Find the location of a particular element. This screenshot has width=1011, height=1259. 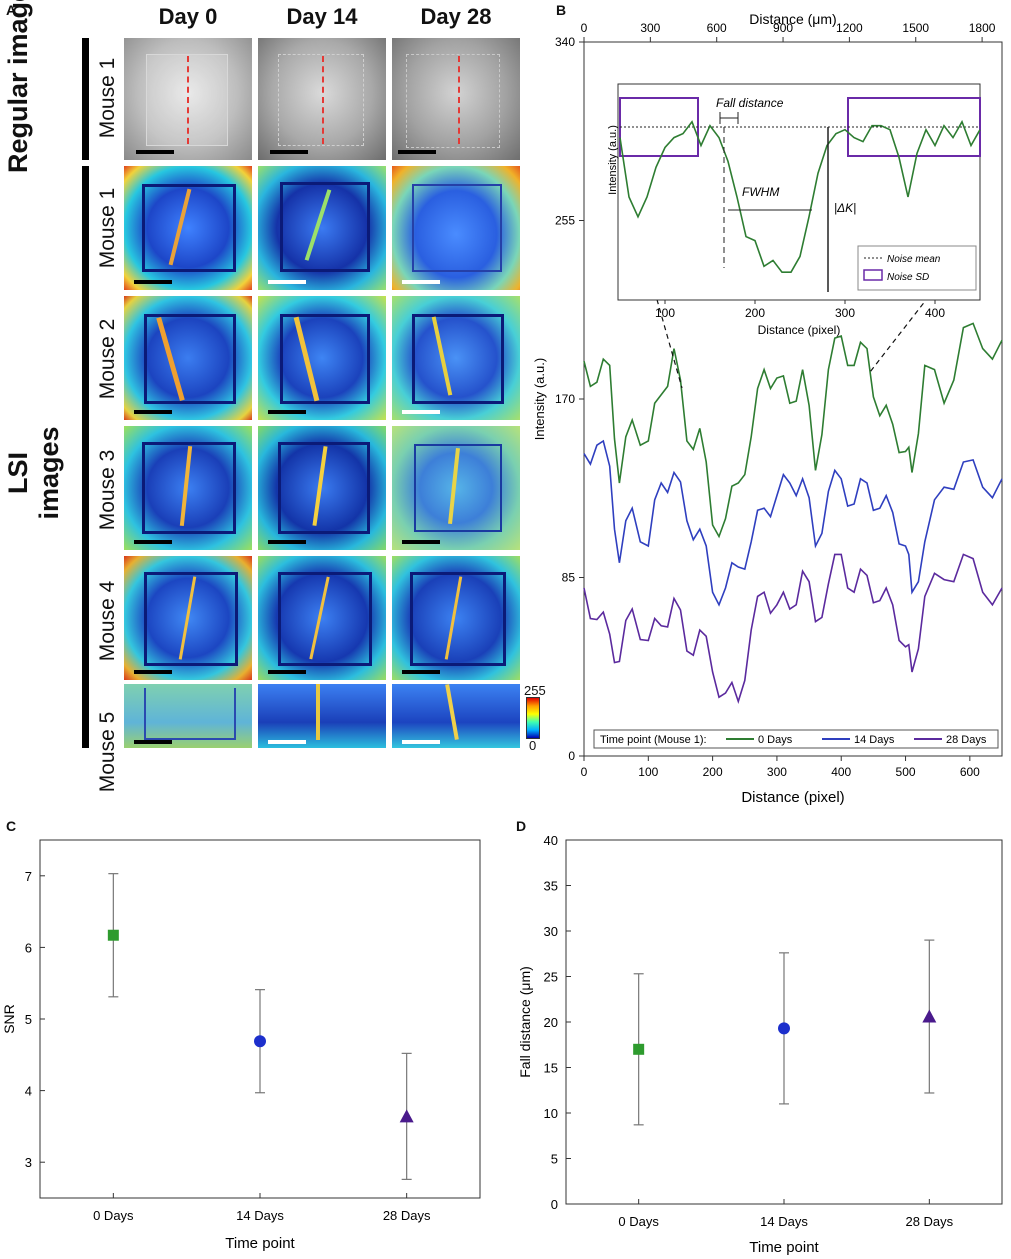

panel-b-y-label: Intensity (a.u.) is located at coordinates (539, 399).